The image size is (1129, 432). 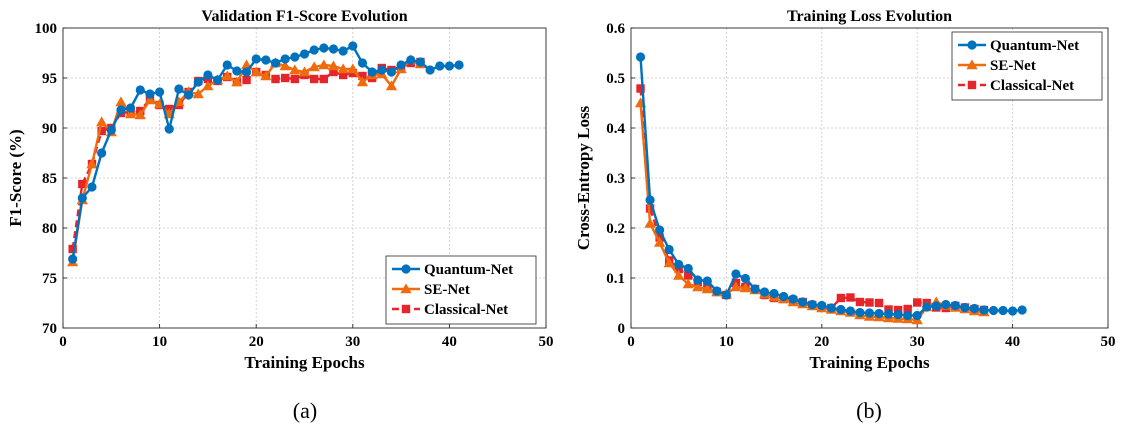 I want to click on panel-label-b: (b), so click(x=869, y=410).